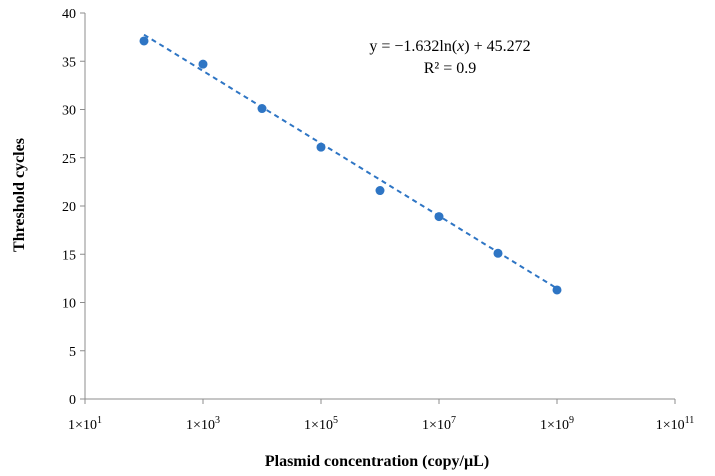  Describe the element at coordinates (85, 424) in the screenshot. I see `x-tick-label: 1×10¹` at that location.